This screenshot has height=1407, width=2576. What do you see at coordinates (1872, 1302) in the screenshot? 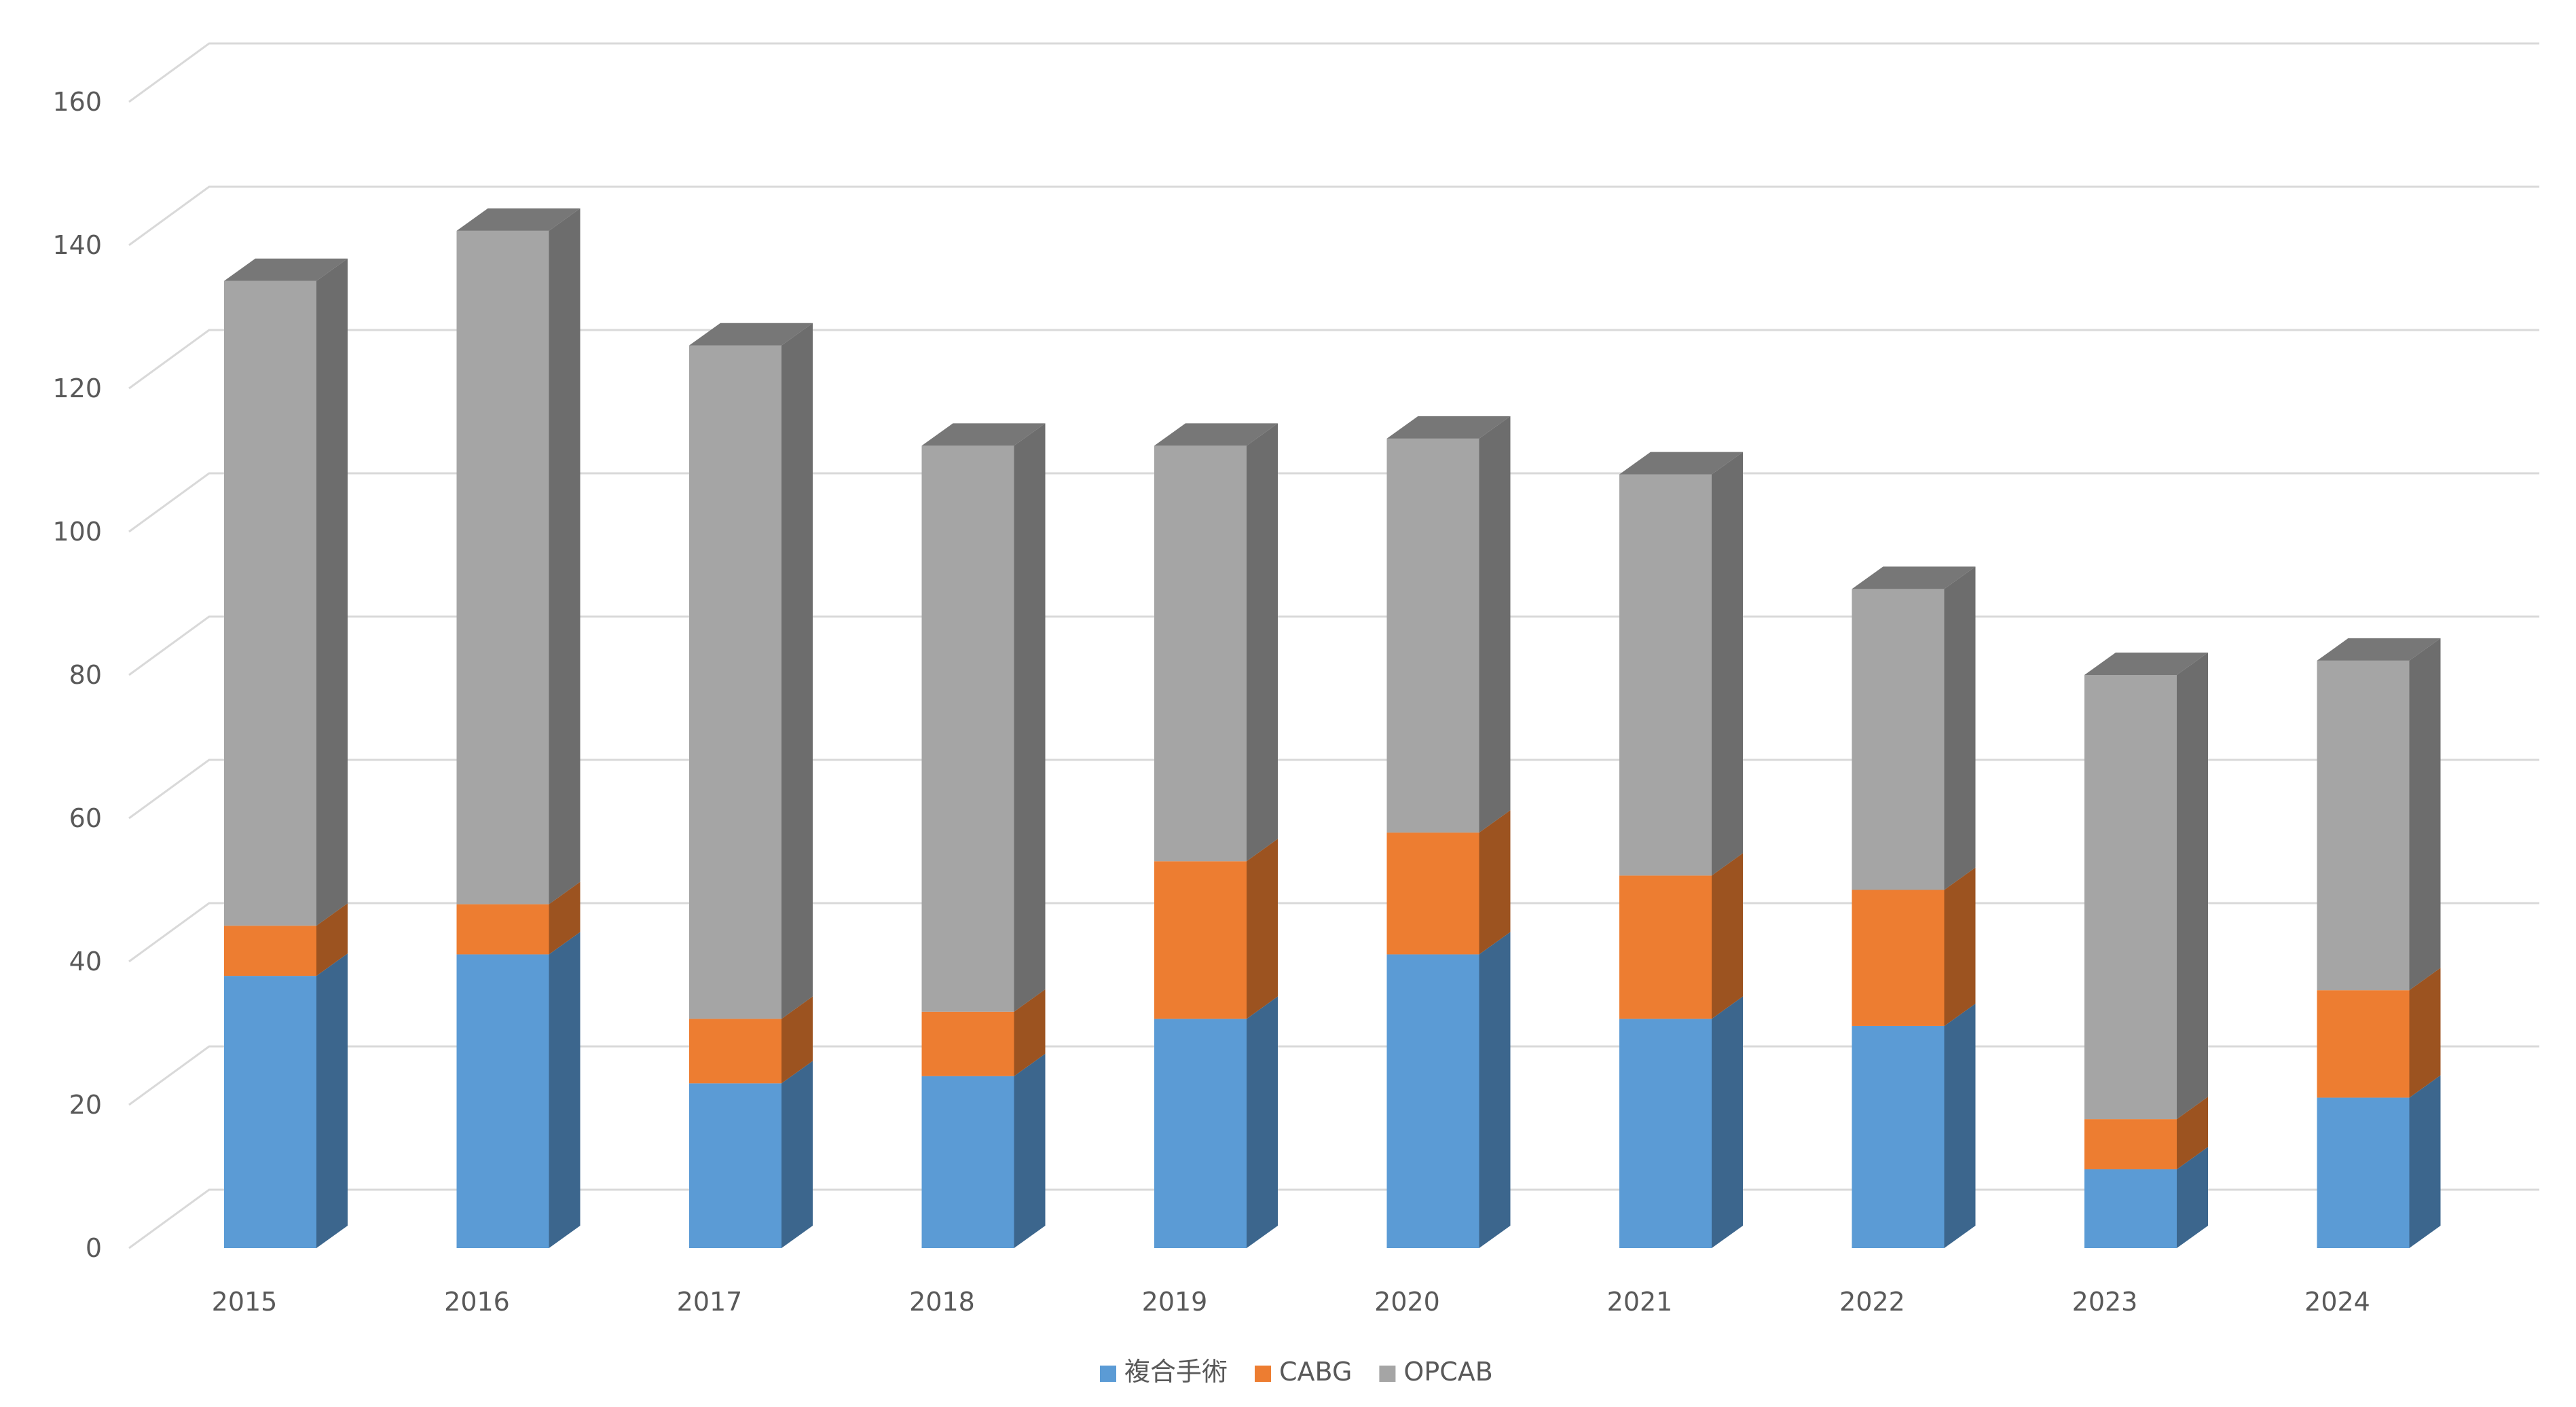
I see `x-tick-label-2022: 2022` at bounding box center [1872, 1302].